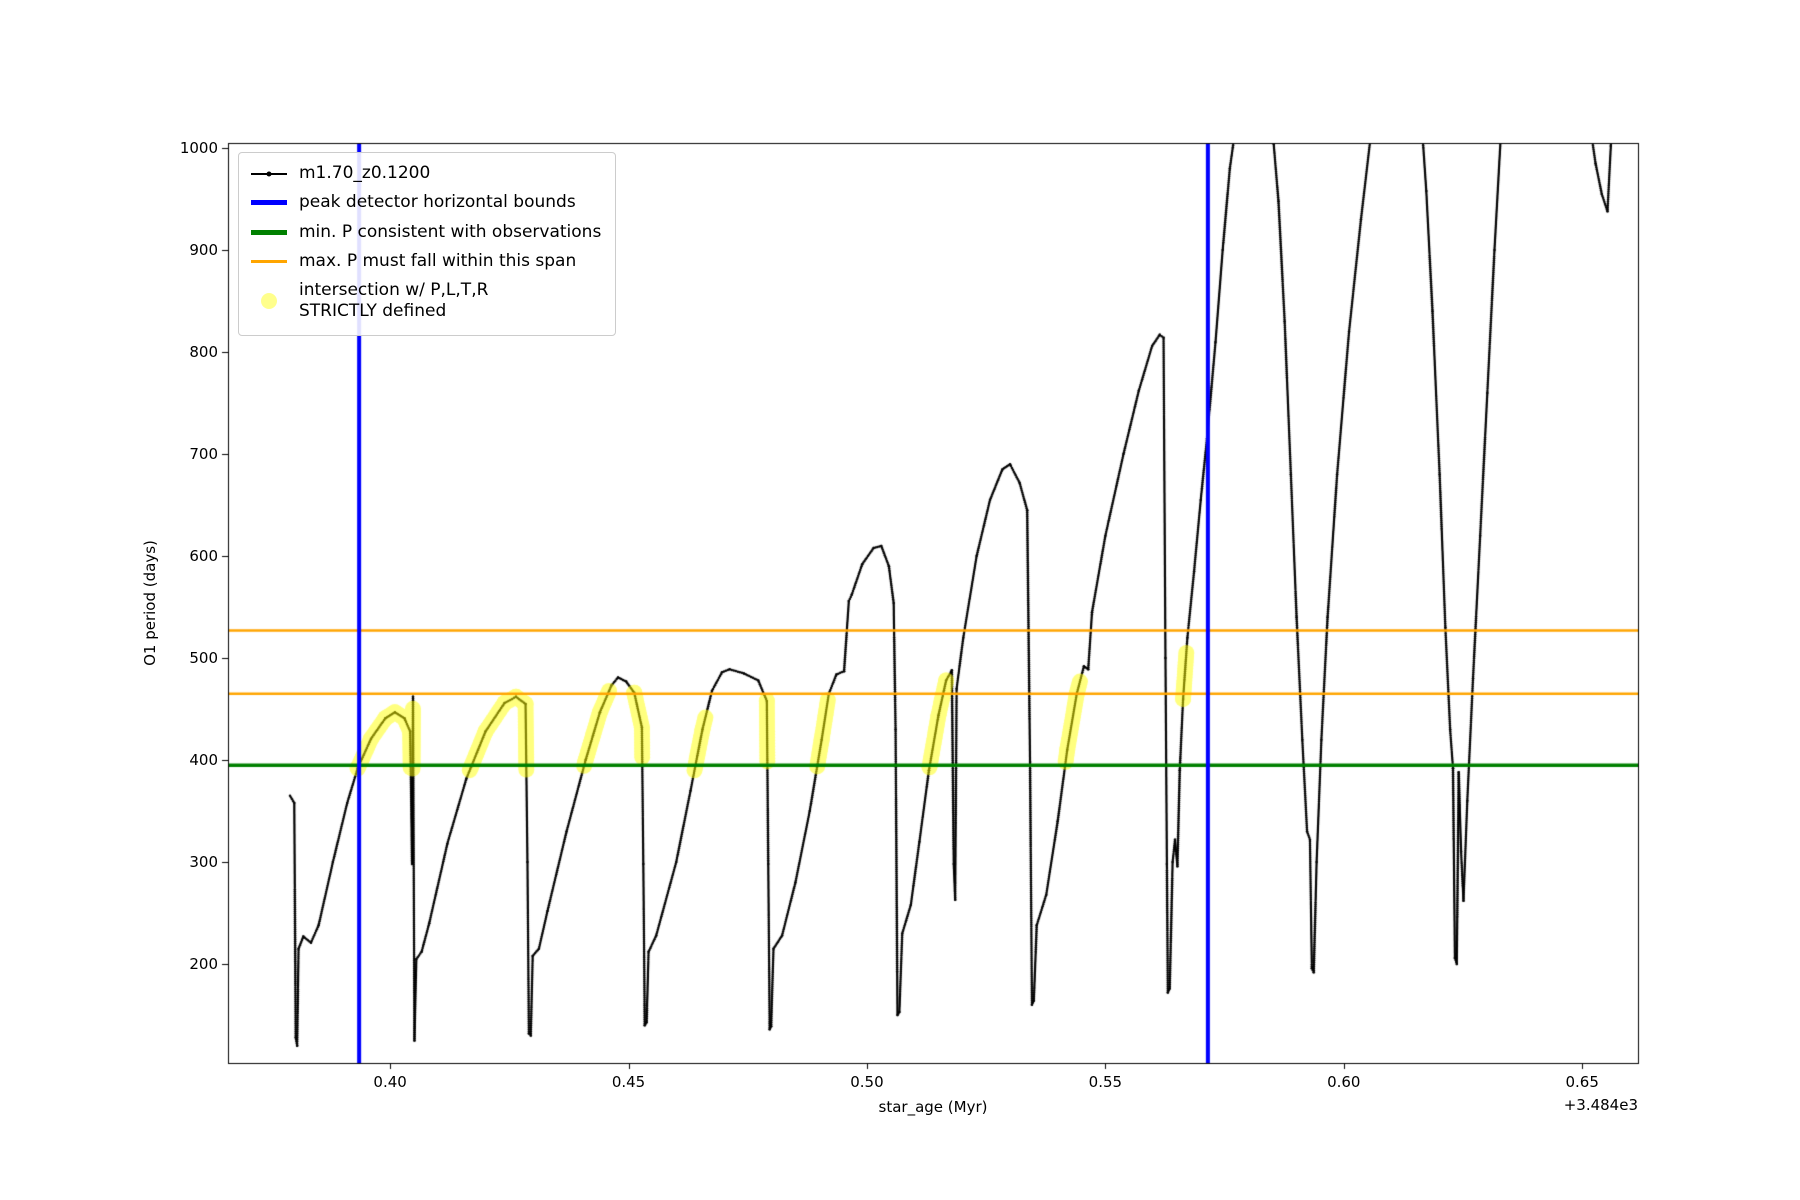 Image resolution: width=1800 pixels, height=1200 pixels. I want to click on x-tick-label: 0.65, so click(1582, 1082).